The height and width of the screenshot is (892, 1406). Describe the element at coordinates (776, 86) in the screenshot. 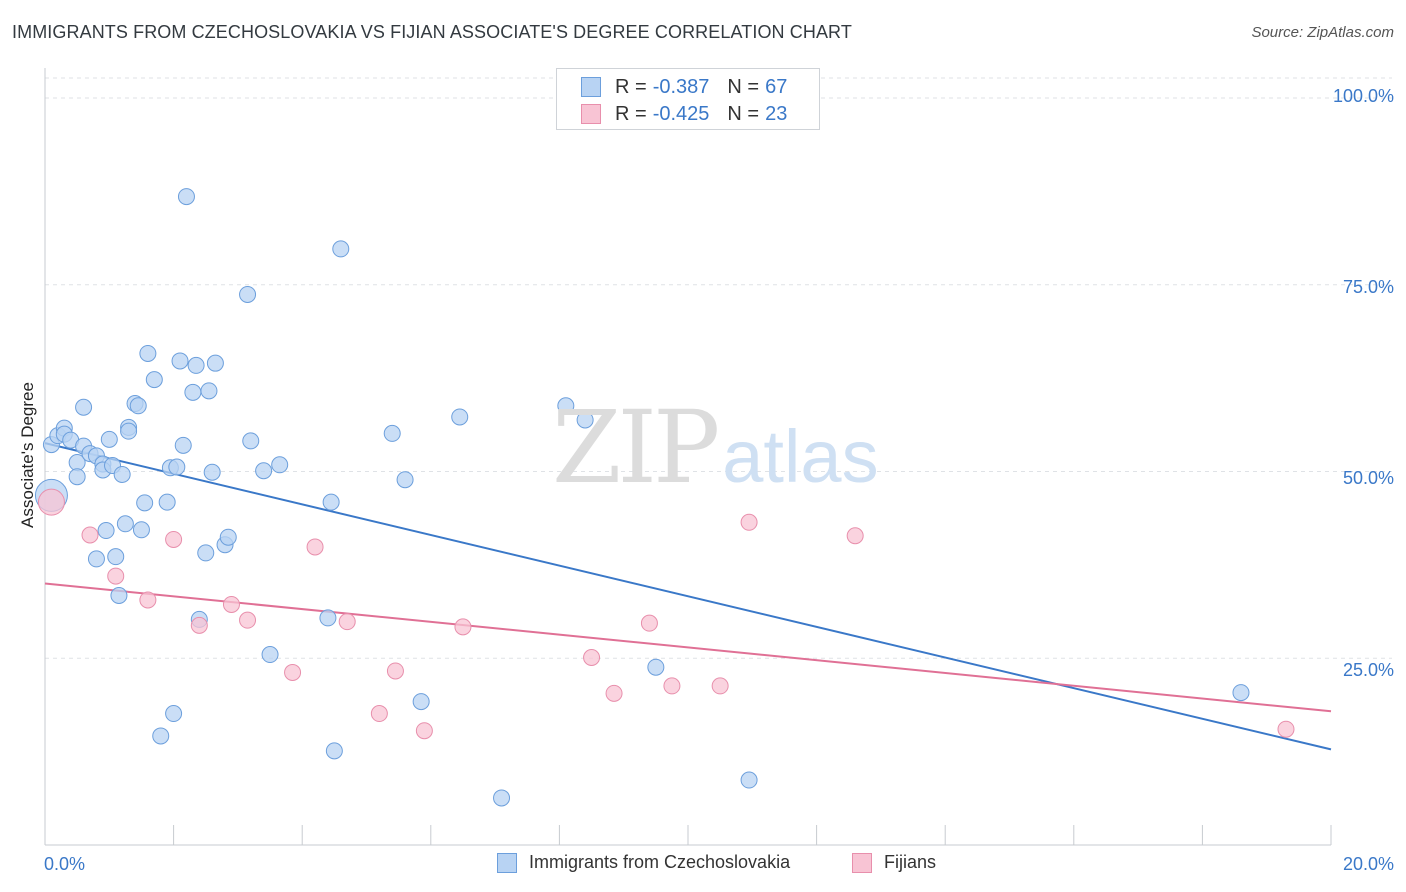

I see `n-value: 67` at that location.